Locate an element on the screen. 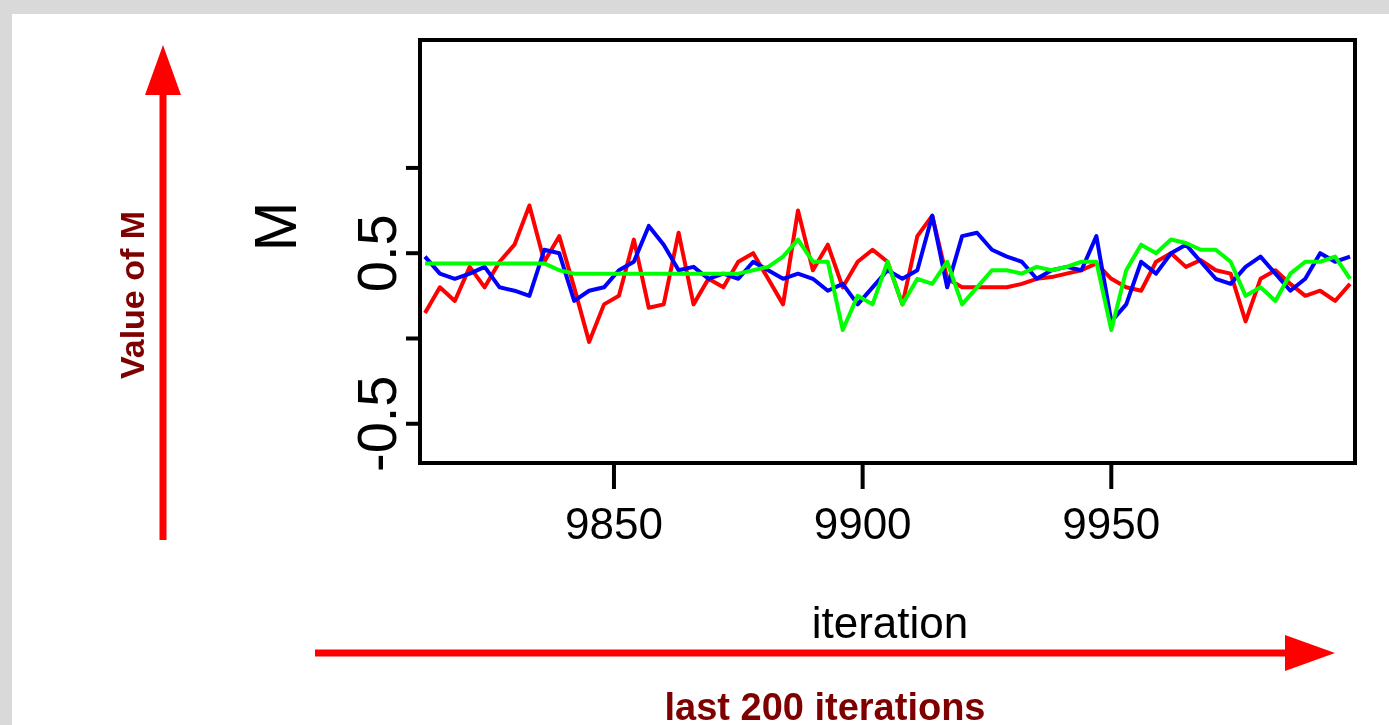 The image size is (1389, 725). y-axis-title: M is located at coordinates (276, 226).